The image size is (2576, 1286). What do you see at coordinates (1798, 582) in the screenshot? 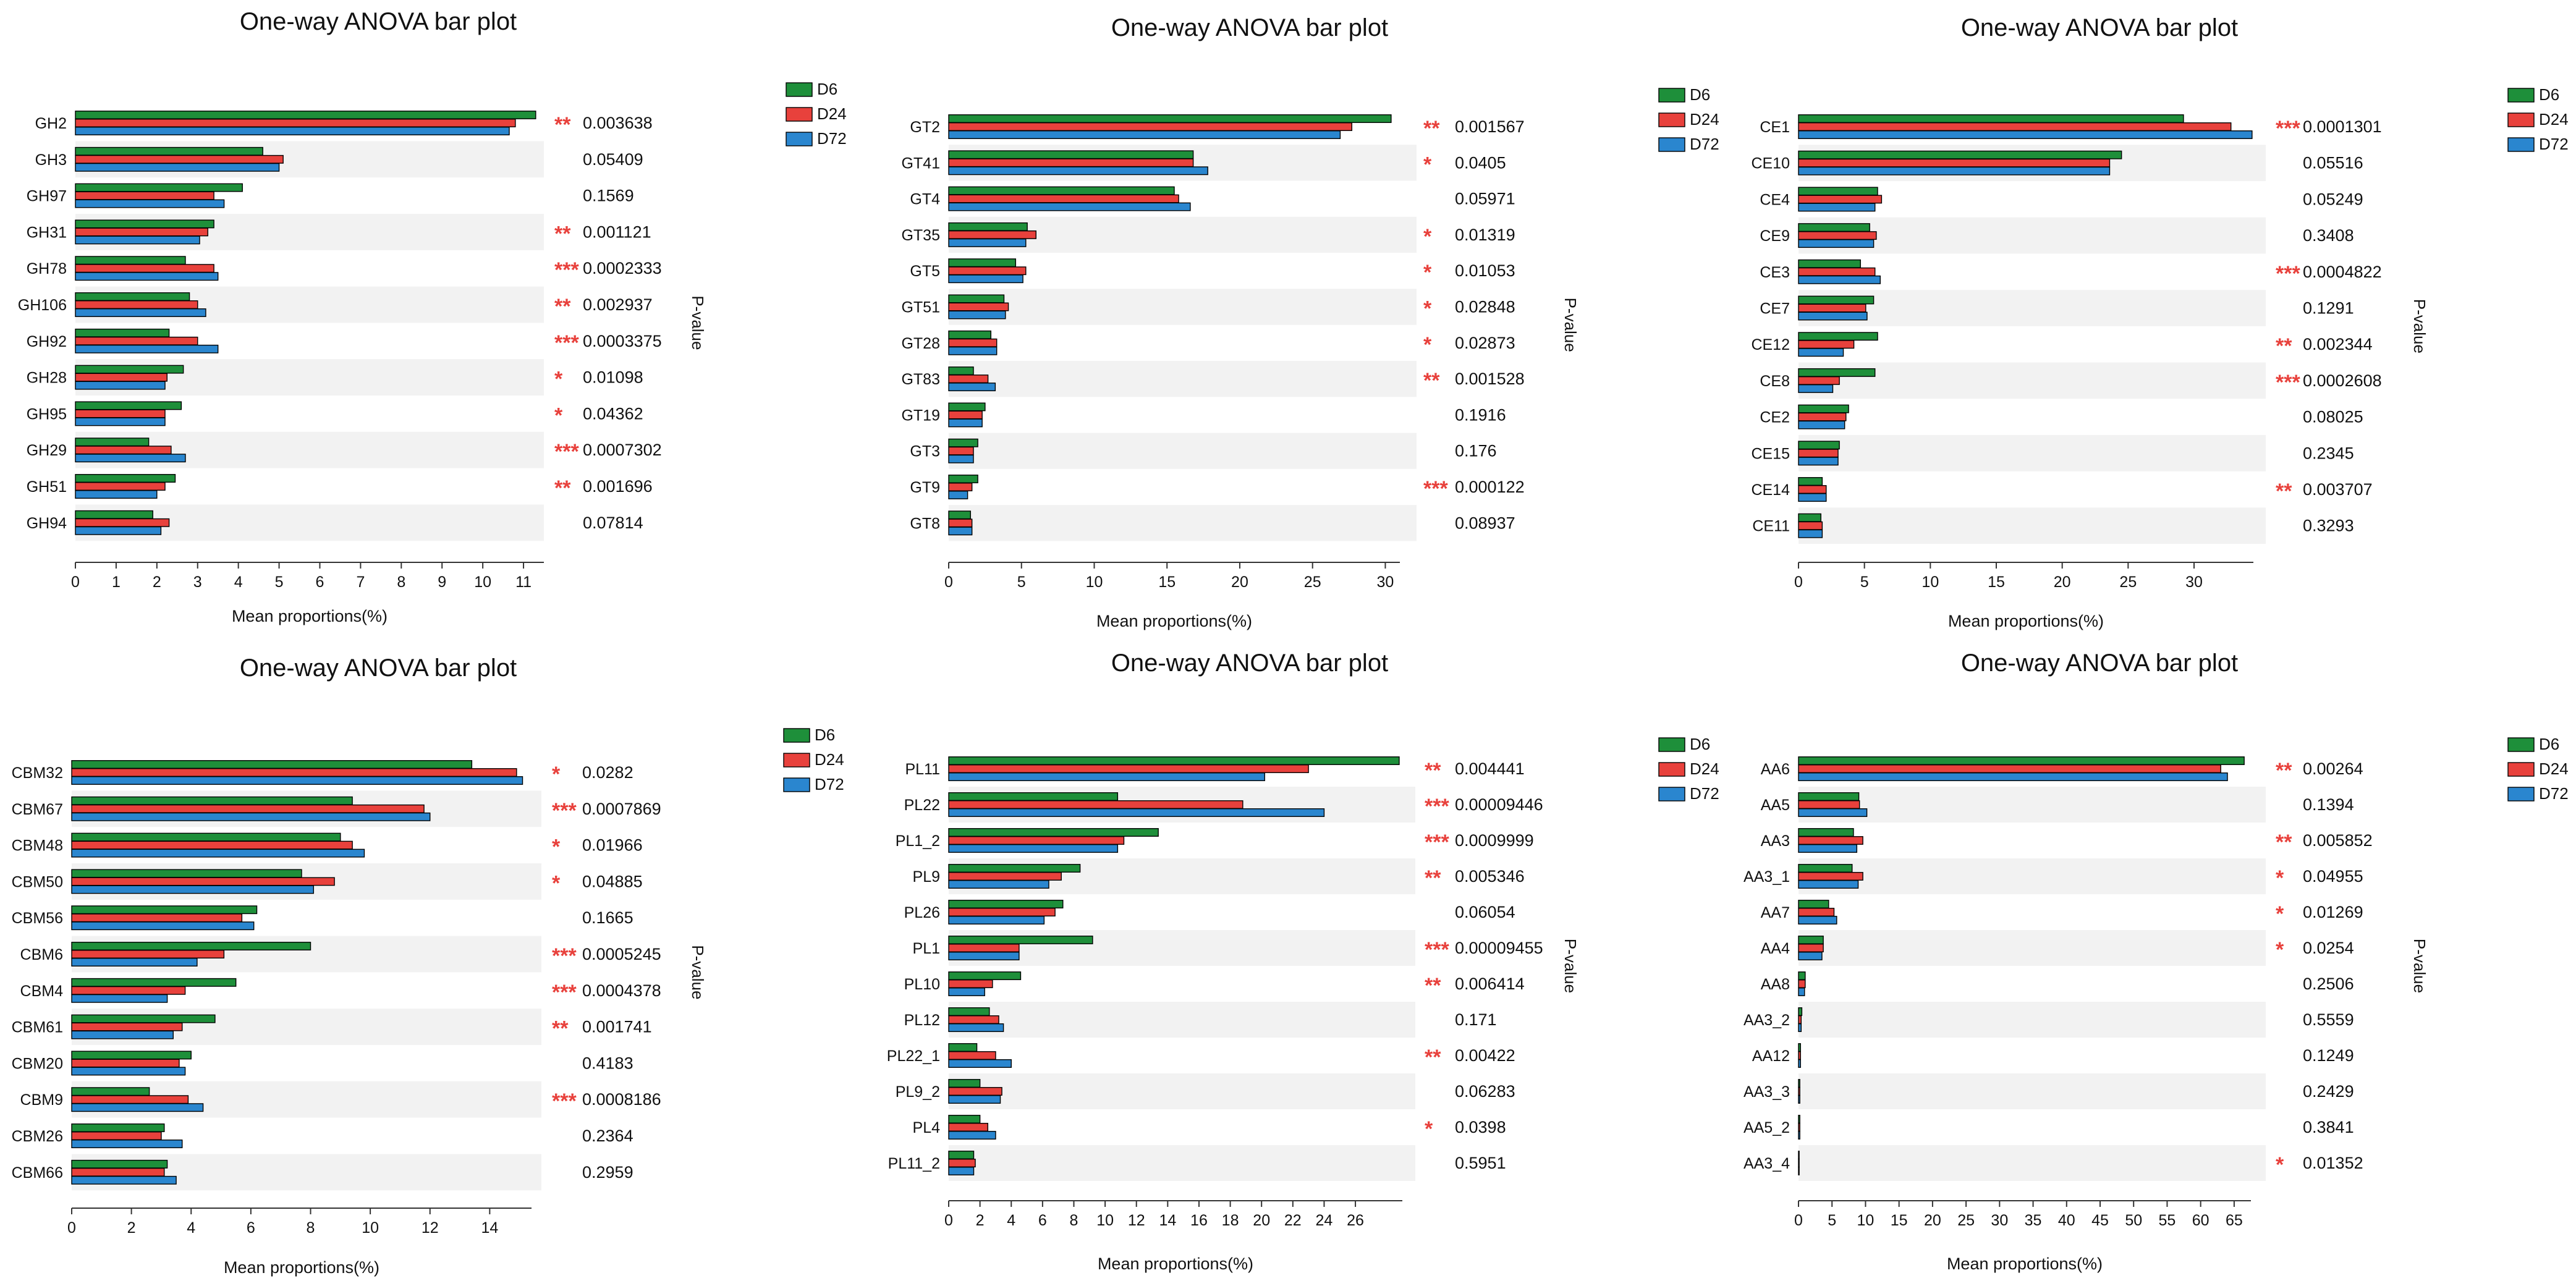
I see `x-tick-label: 0` at bounding box center [1798, 582].